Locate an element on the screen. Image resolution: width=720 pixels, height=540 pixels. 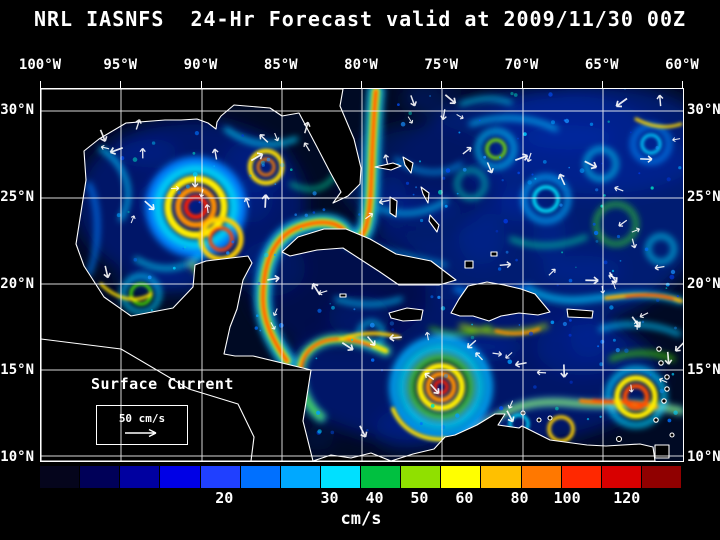
lon-tick-label: 95°W is located at coordinates (120, 65).